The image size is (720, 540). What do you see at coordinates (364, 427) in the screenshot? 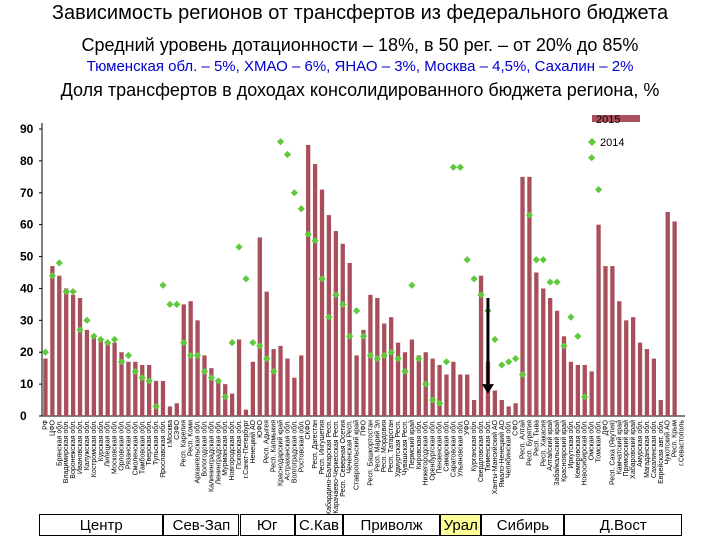
I see `category-label: ПФО` at bounding box center [364, 427].